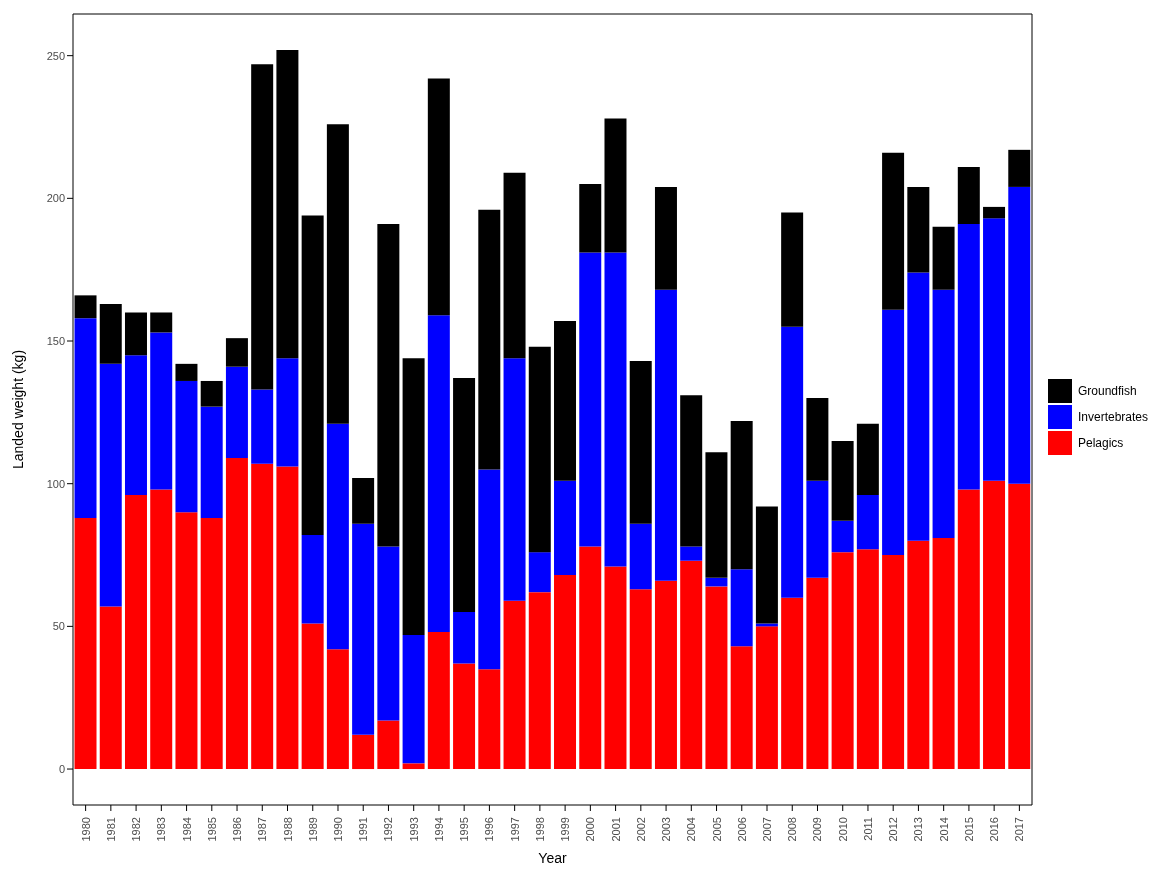 This screenshot has height=869, width=1172. Describe the element at coordinates (287, 829) in the screenshot. I see `x-tick-label: 1988` at that location.